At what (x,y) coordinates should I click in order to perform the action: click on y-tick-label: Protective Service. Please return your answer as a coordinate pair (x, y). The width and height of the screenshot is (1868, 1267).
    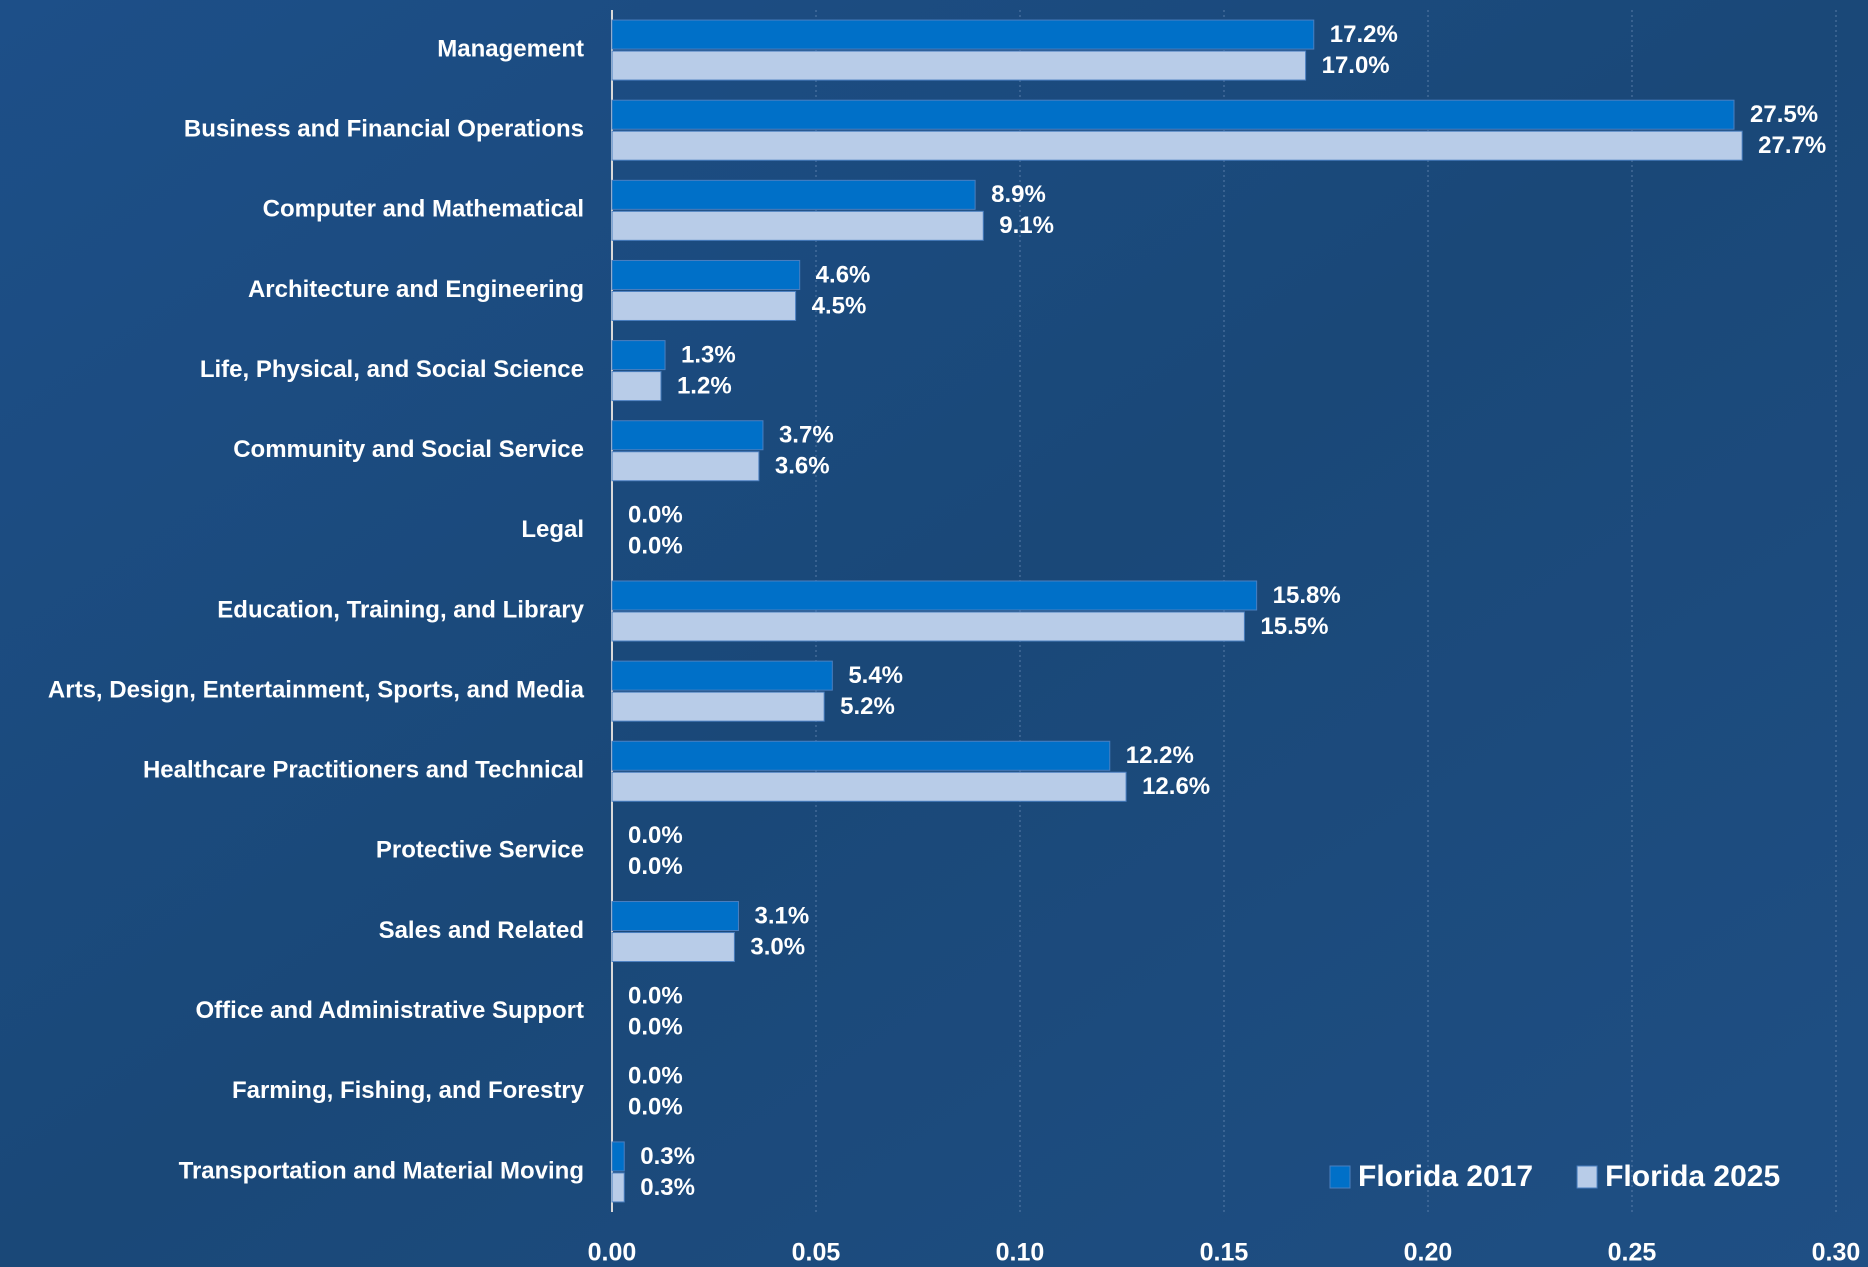
    Looking at the image, I should click on (480, 850).